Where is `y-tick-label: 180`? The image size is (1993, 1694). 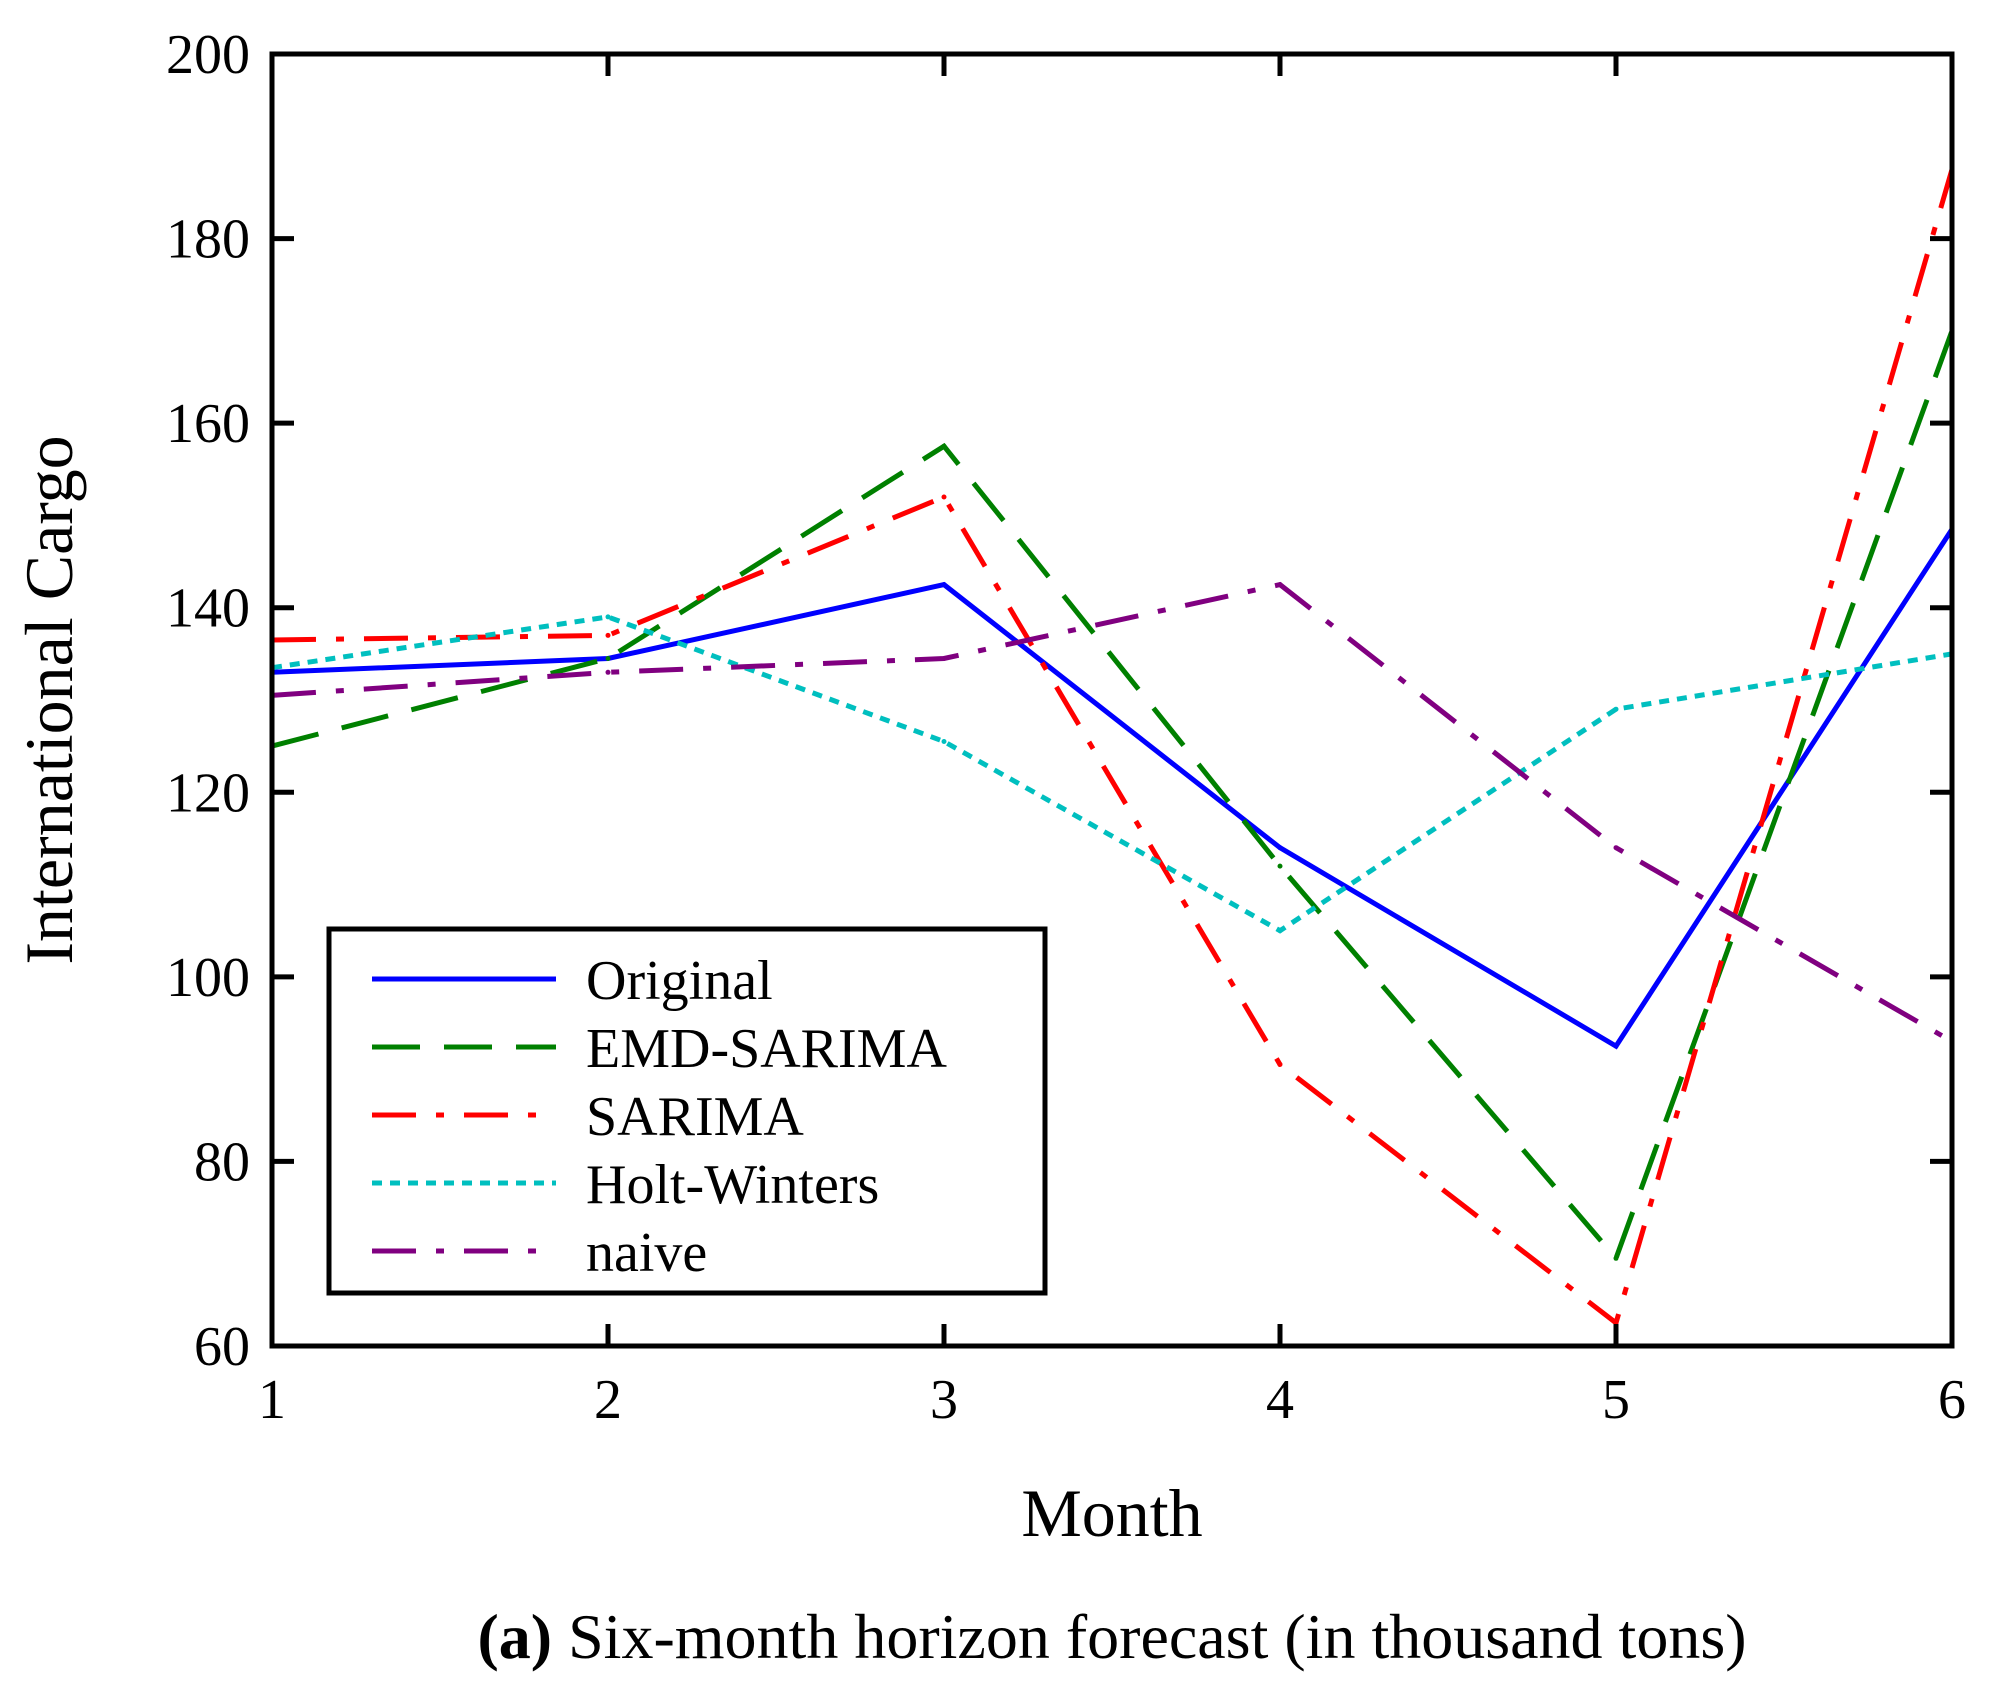 y-tick-label: 180 is located at coordinates (208, 240).